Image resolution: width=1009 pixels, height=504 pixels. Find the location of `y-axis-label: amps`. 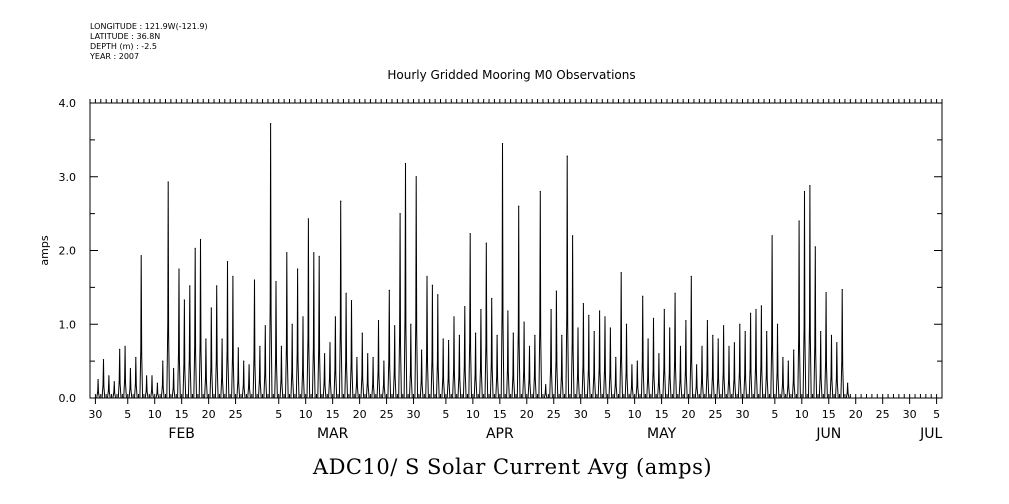

y-axis-label: amps is located at coordinates (44, 250).